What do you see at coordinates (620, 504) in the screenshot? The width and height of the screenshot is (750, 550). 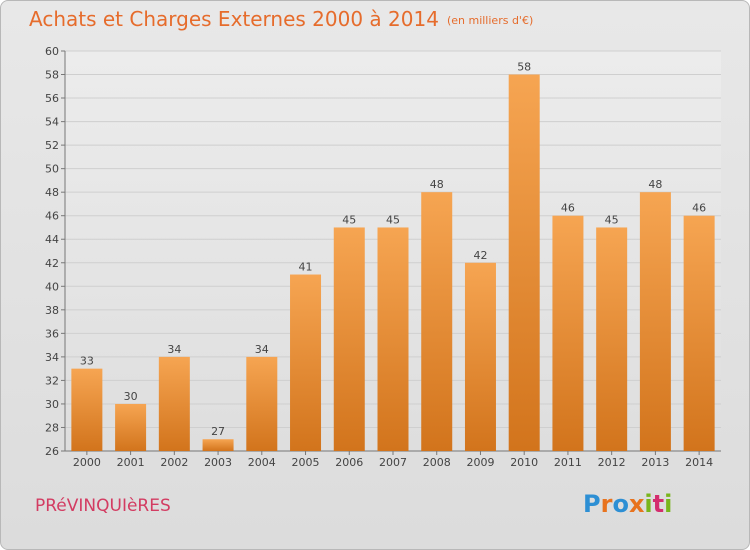 I see `logo-letter: o` at bounding box center [620, 504].